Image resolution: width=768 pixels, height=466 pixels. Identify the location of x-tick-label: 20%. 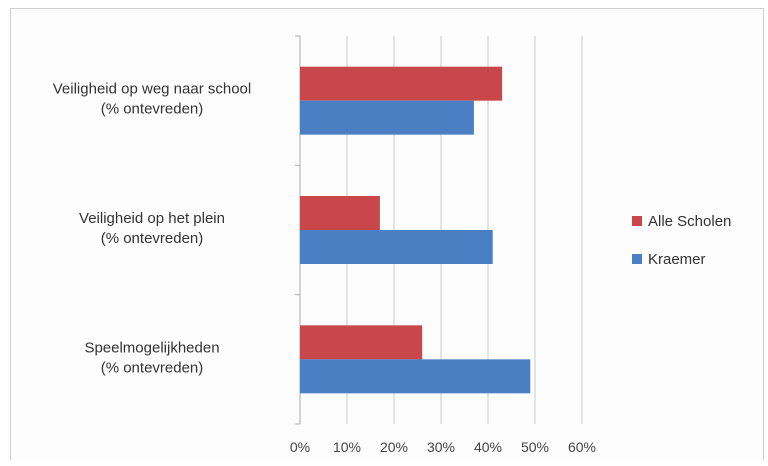
(394, 447).